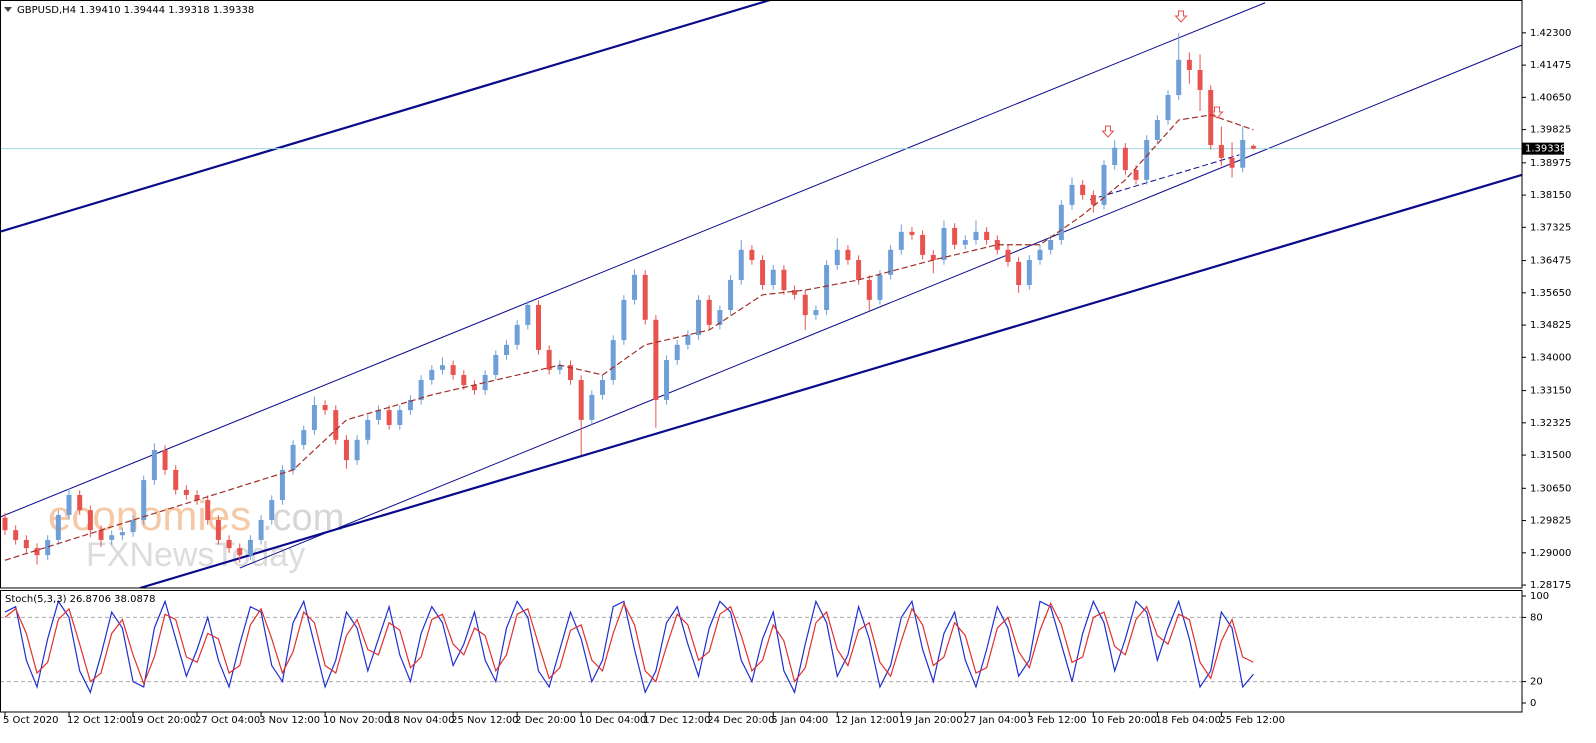 The width and height of the screenshot is (1596, 743). I want to click on x-tick-label: 18 Feb 04:00, so click(1188, 720).